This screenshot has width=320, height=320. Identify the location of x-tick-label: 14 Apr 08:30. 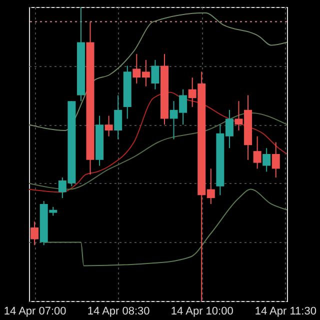
(118, 312).